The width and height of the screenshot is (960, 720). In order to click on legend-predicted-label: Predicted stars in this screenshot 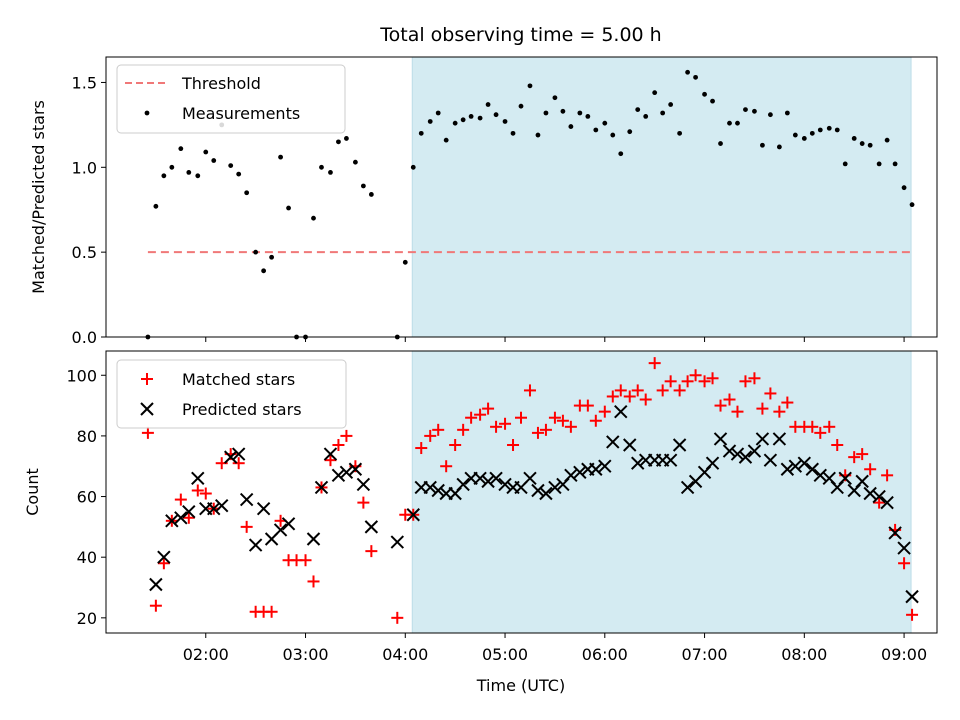, I will do `click(242, 409)`.